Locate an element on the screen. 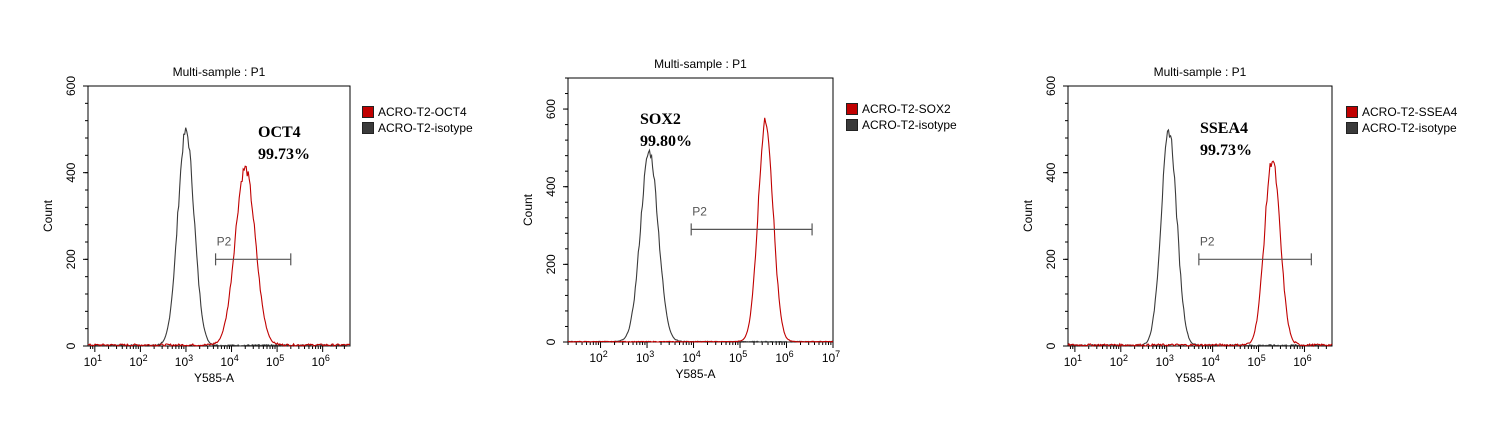  marker-label: SSEA4 is located at coordinates (1224, 128).